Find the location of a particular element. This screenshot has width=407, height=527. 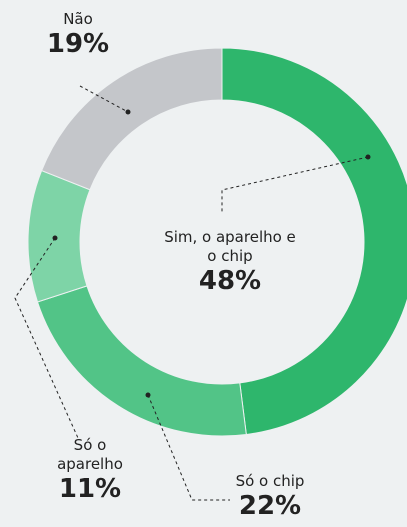

segment-label: Sim, o aparelho e o chip 48% is located at coordinates (230, 262).